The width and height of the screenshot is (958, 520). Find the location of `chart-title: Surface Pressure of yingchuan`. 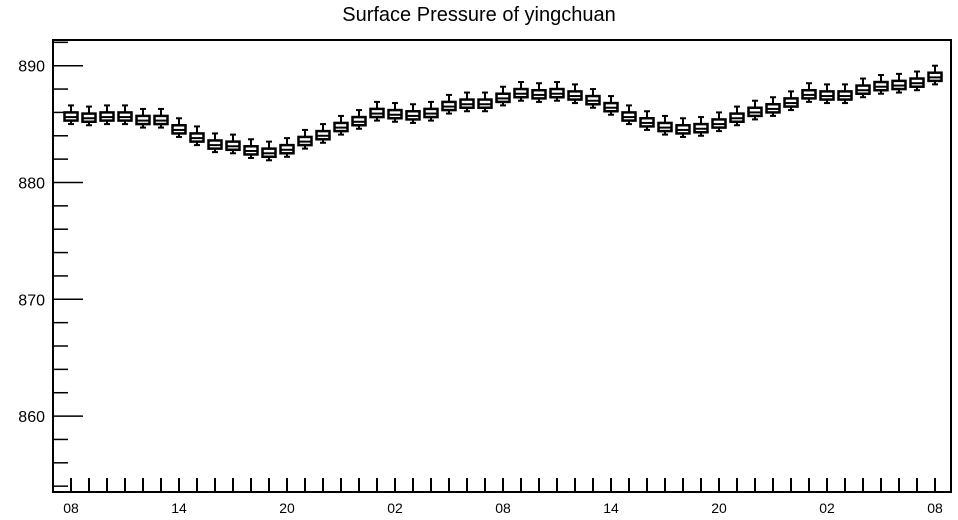

chart-title: Surface Pressure of yingchuan is located at coordinates (479, 15).